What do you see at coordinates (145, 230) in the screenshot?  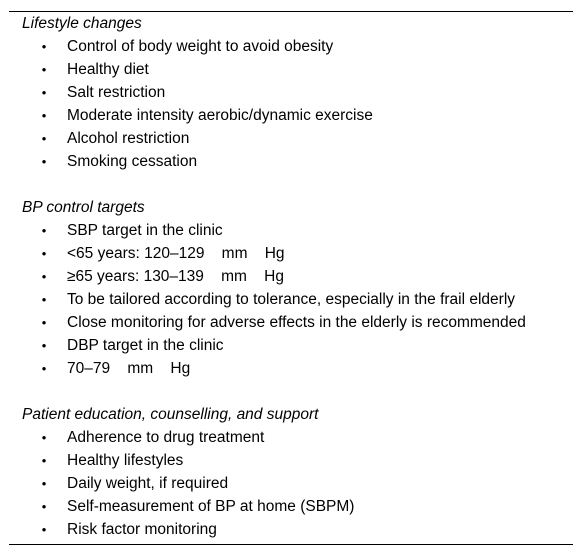 I see `list-item-text: SBP target in the clinic` at bounding box center [145, 230].